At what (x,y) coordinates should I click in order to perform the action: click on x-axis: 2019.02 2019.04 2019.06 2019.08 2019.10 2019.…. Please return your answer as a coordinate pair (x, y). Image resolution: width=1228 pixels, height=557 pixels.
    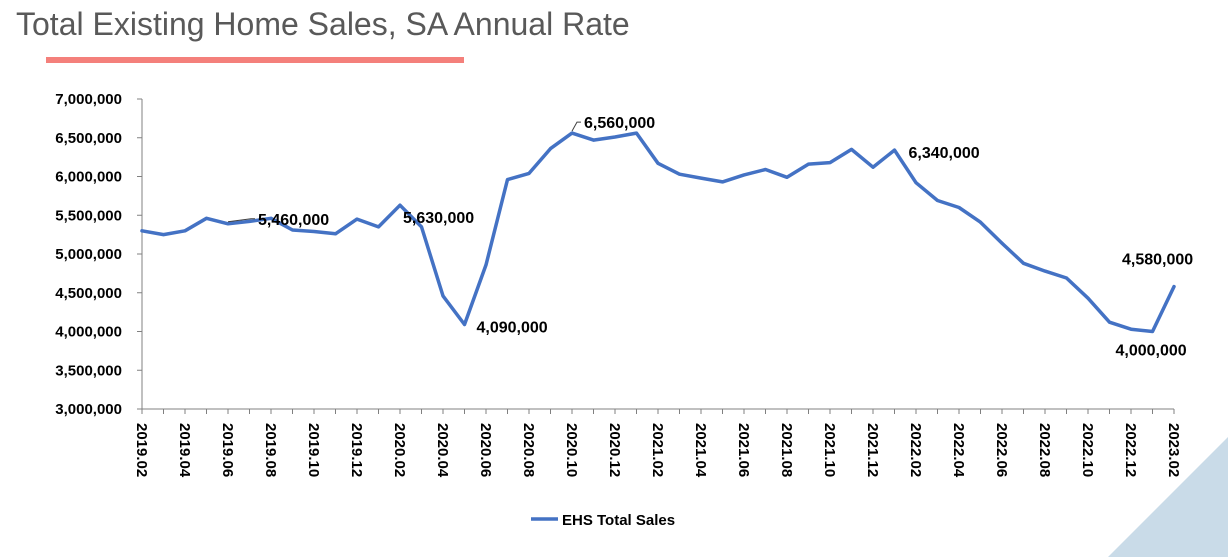
    Looking at the image, I should click on (657, 443).